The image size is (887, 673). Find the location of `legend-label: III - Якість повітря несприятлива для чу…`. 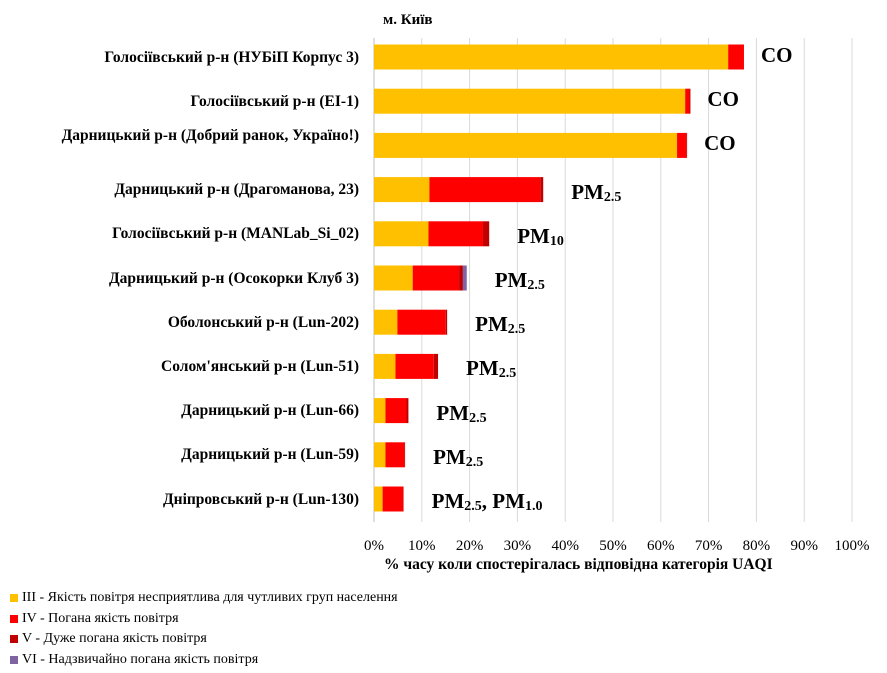

legend-label: III - Якість повітря несприятлива для чу… is located at coordinates (210, 597).